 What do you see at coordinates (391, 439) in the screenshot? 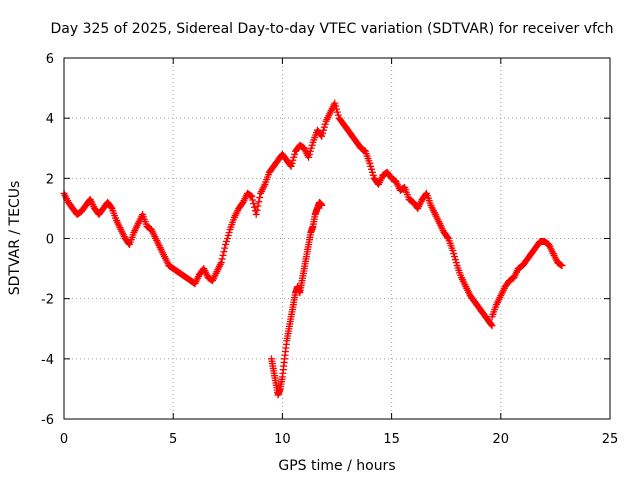
I see `x-tick-label: 15` at bounding box center [391, 439].